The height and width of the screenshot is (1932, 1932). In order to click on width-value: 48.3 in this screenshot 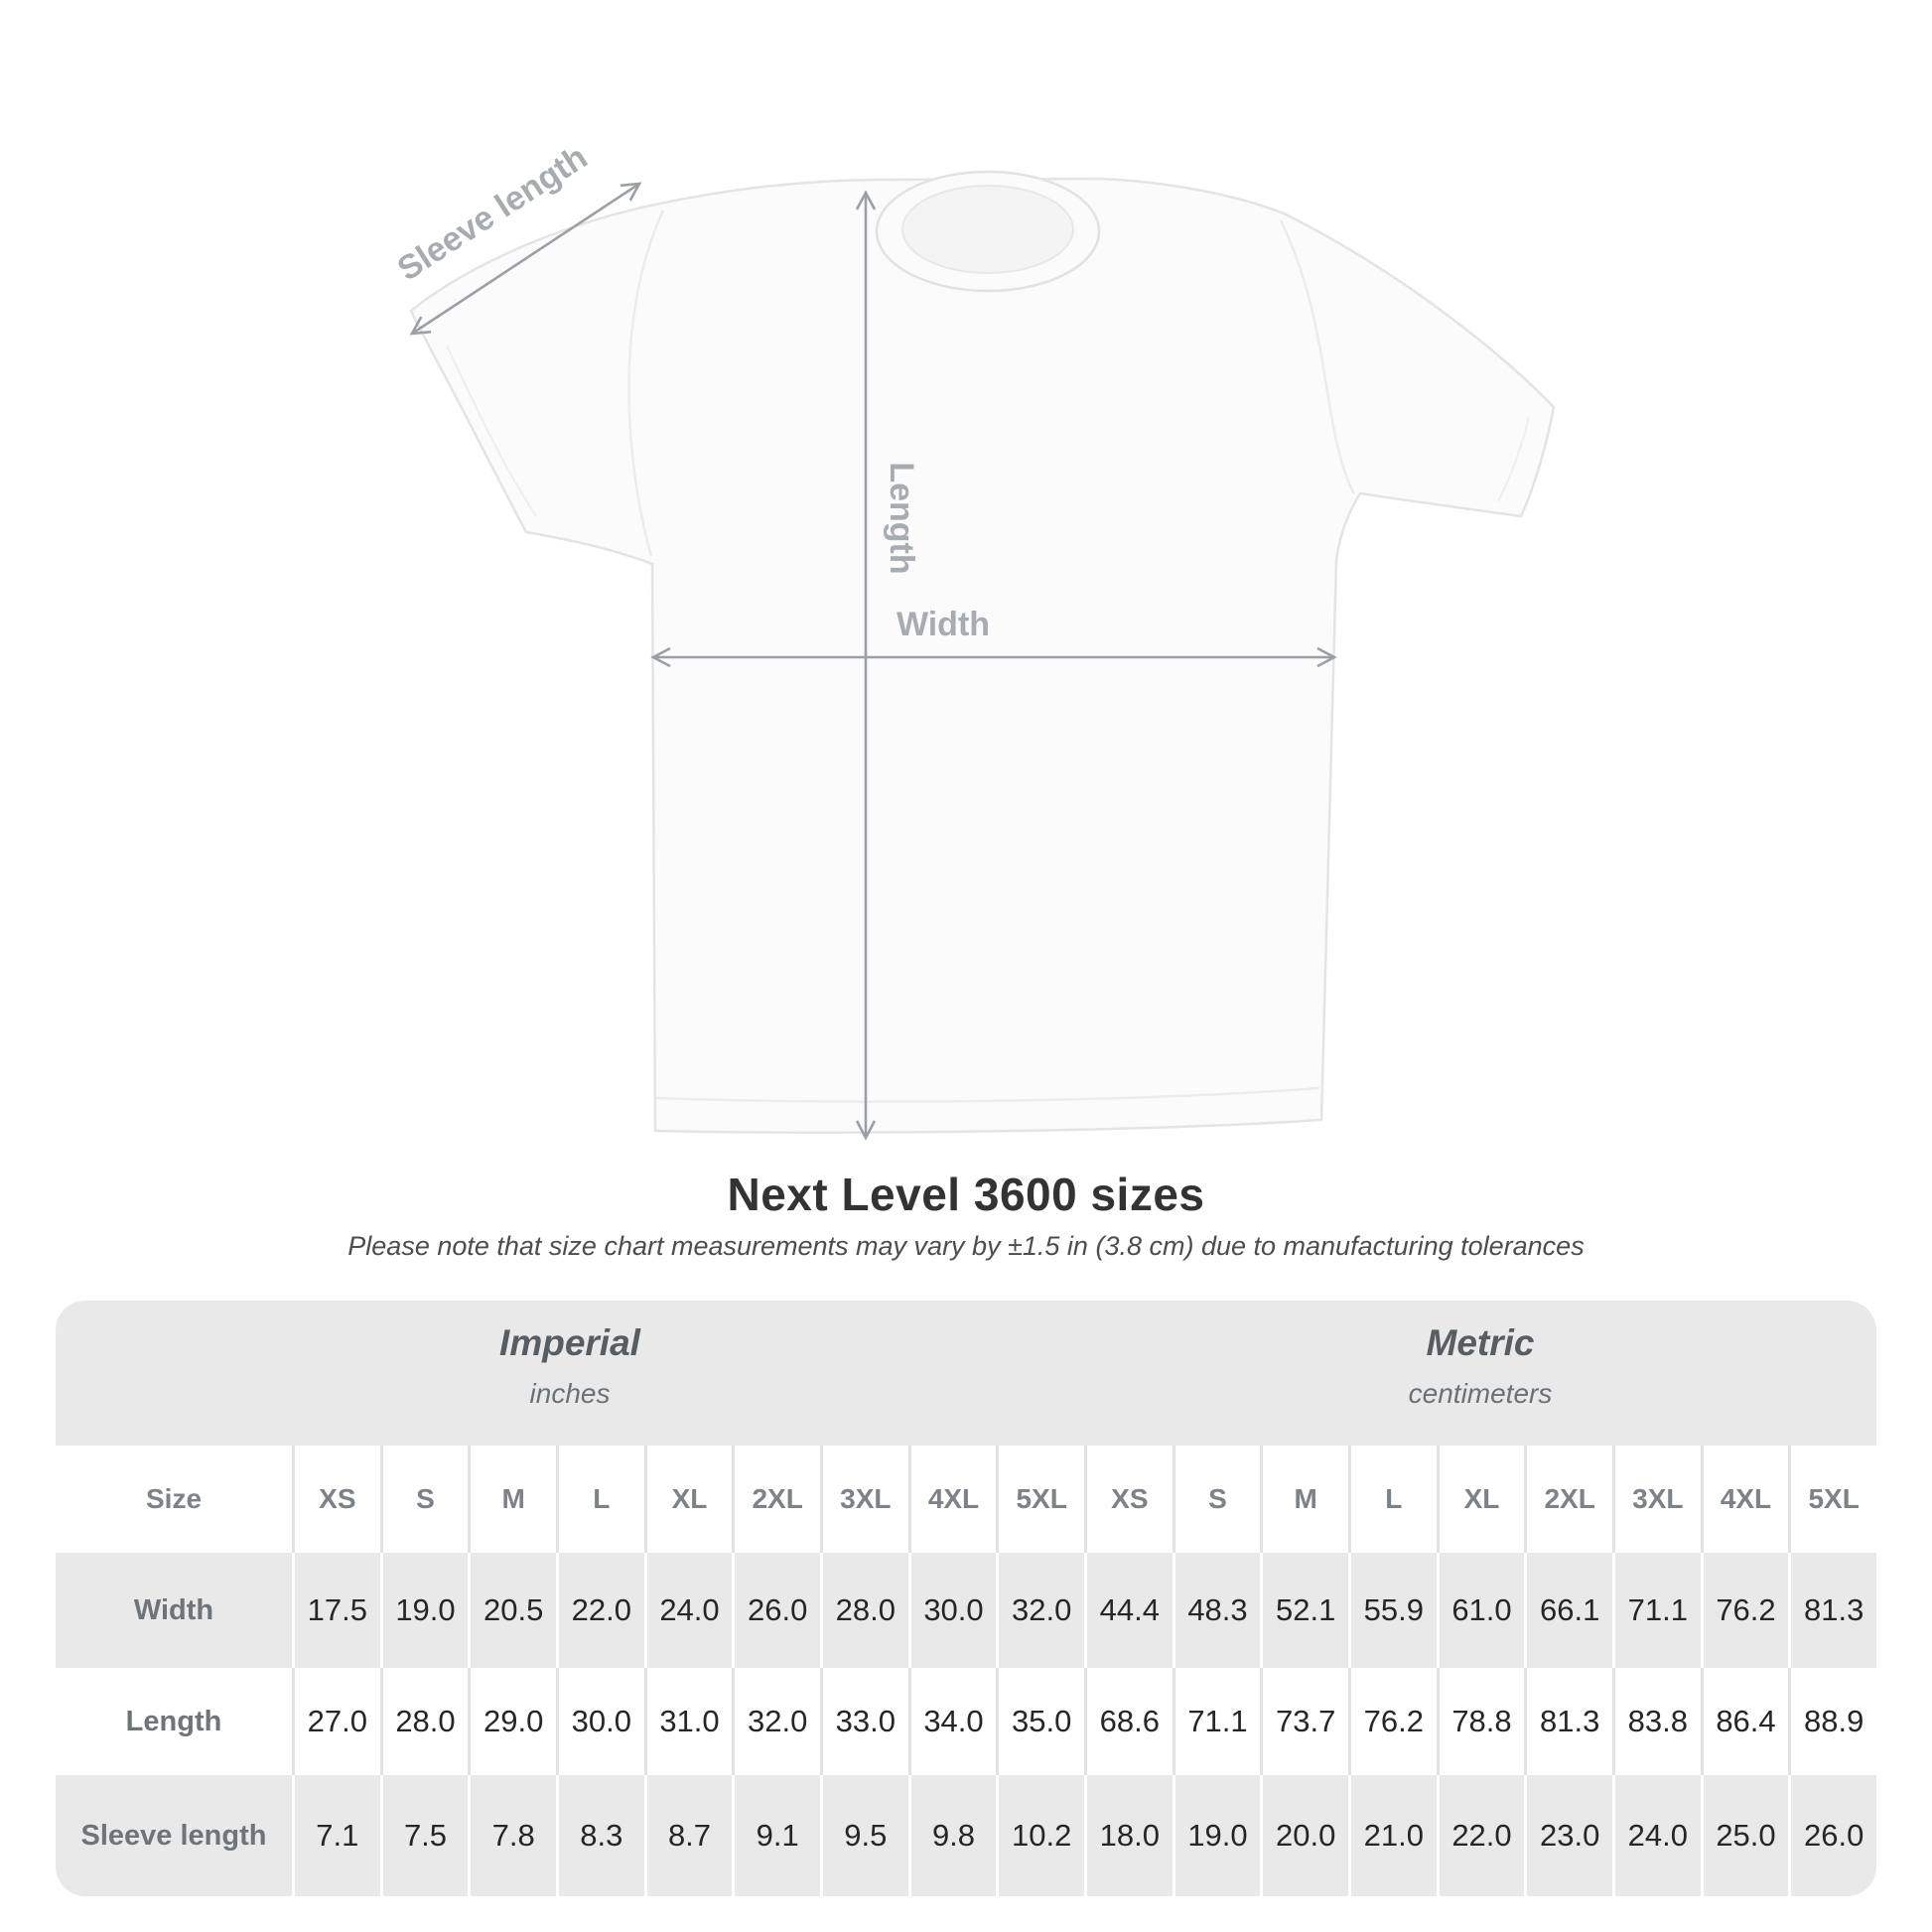, I will do `click(1217, 1610)`.